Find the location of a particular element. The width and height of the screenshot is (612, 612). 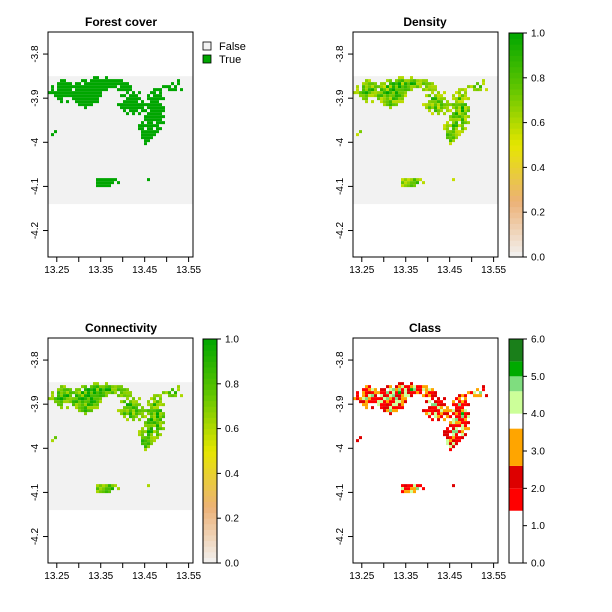

y-tick-label: -3.9 is located at coordinates (35, 98).